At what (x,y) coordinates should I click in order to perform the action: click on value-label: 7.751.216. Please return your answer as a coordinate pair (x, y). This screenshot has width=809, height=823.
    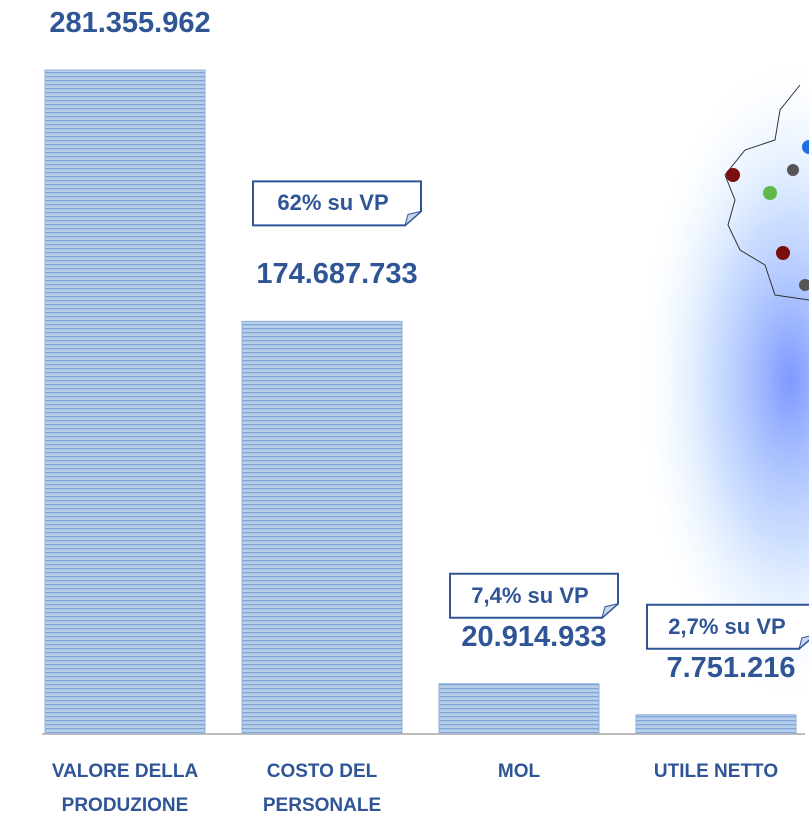
    Looking at the image, I should click on (731, 667).